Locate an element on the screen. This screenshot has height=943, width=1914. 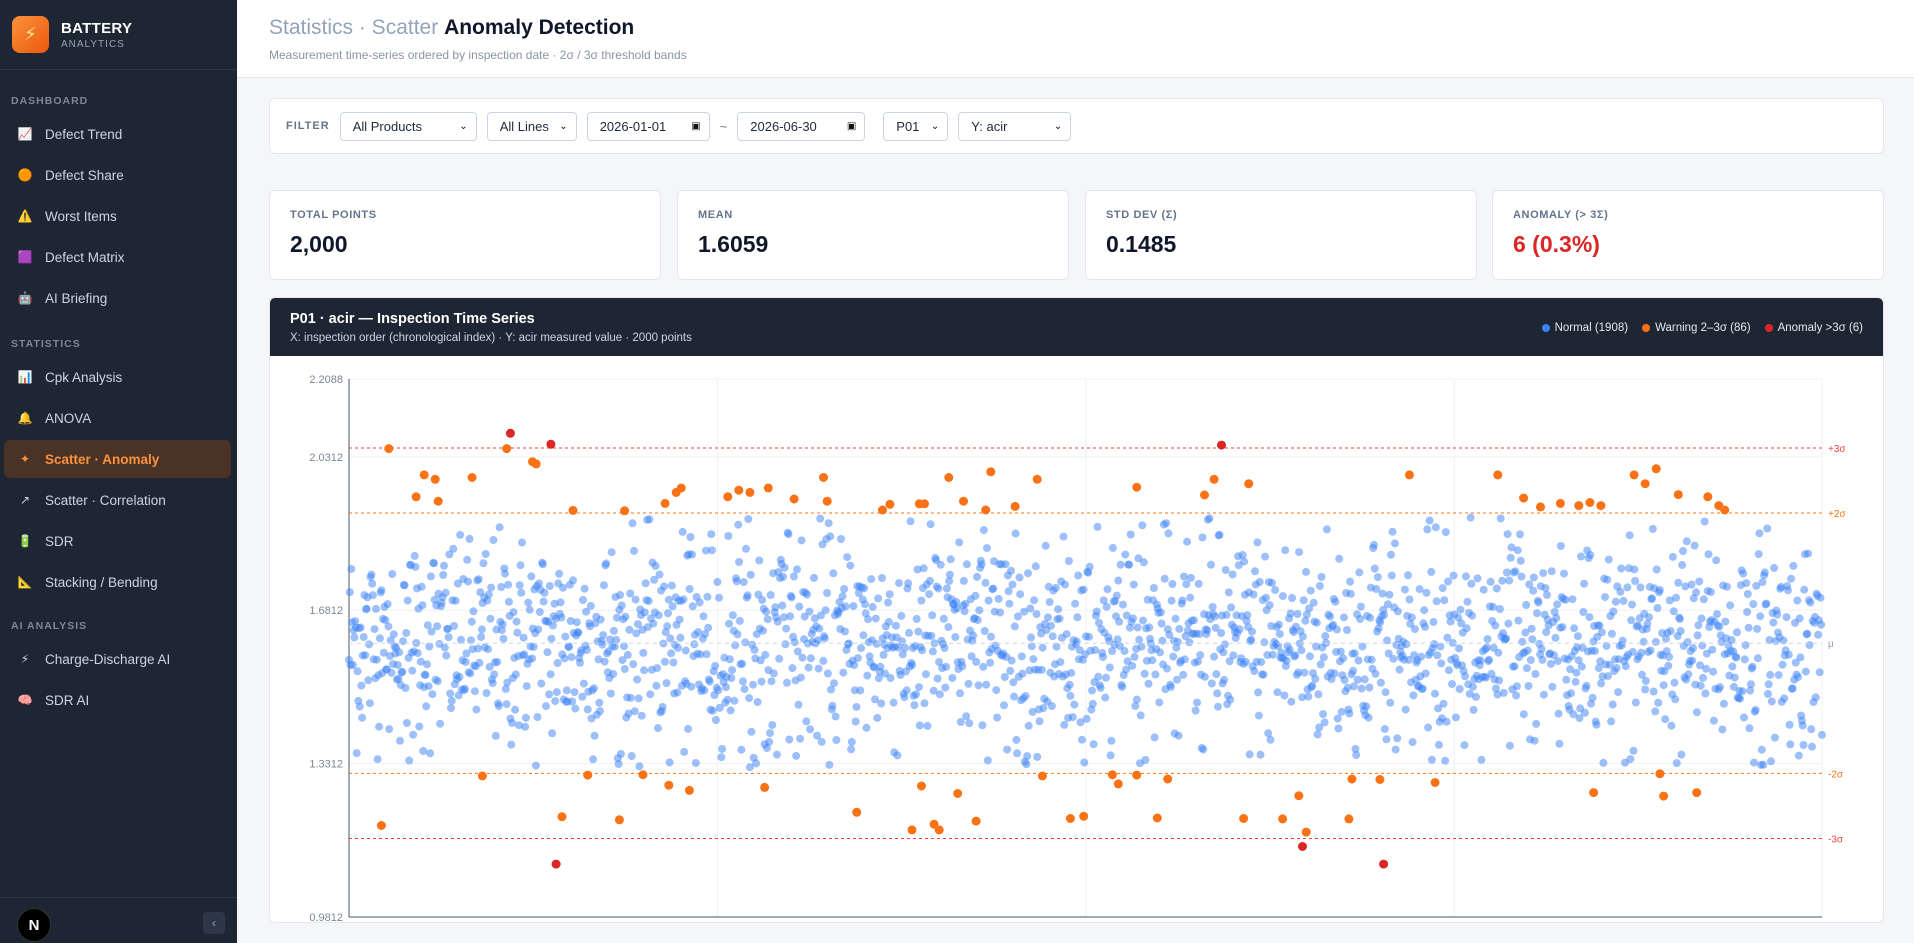
sidebar-item-stacking-bending: 📐 Stacking / Bending is located at coordinates (117, 582).